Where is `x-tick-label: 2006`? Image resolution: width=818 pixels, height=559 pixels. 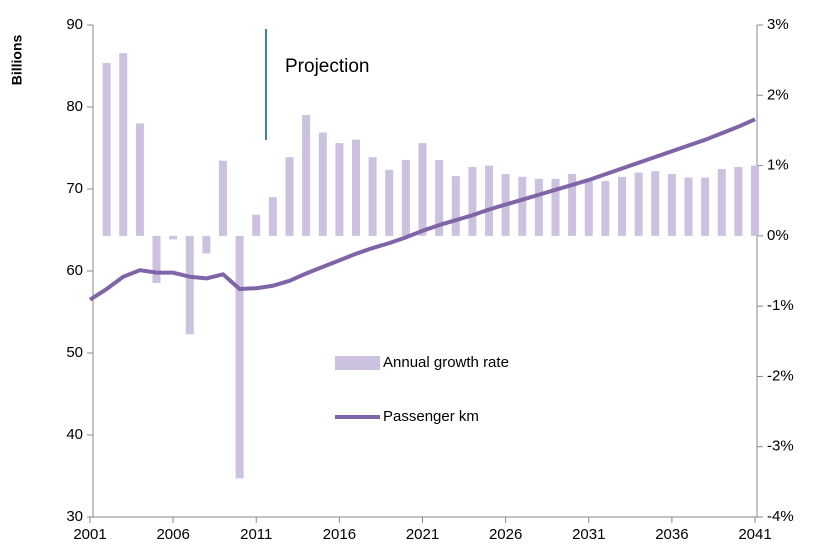 x-tick-label: 2006 is located at coordinates (172, 534).